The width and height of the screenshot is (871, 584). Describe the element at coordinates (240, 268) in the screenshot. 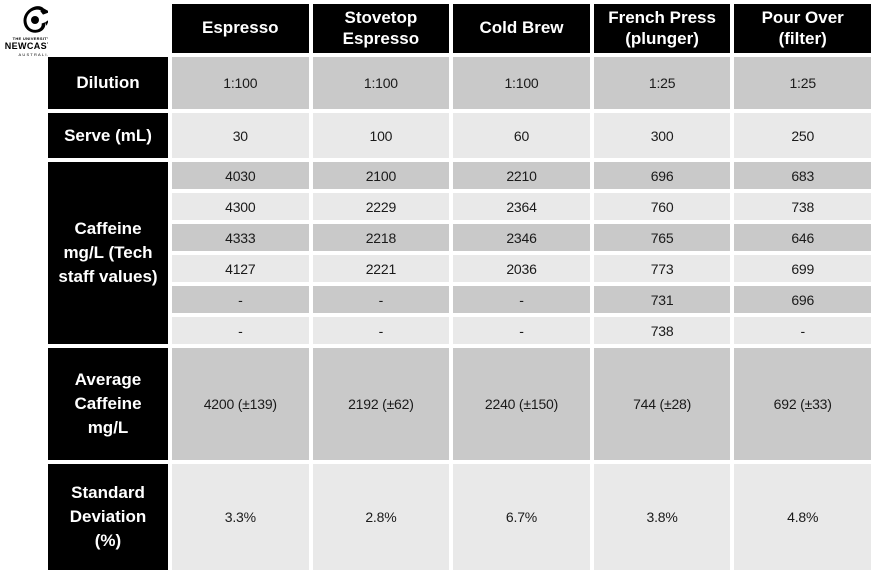

I see `cell-caffeine-r4-espresso: 4127` at that location.